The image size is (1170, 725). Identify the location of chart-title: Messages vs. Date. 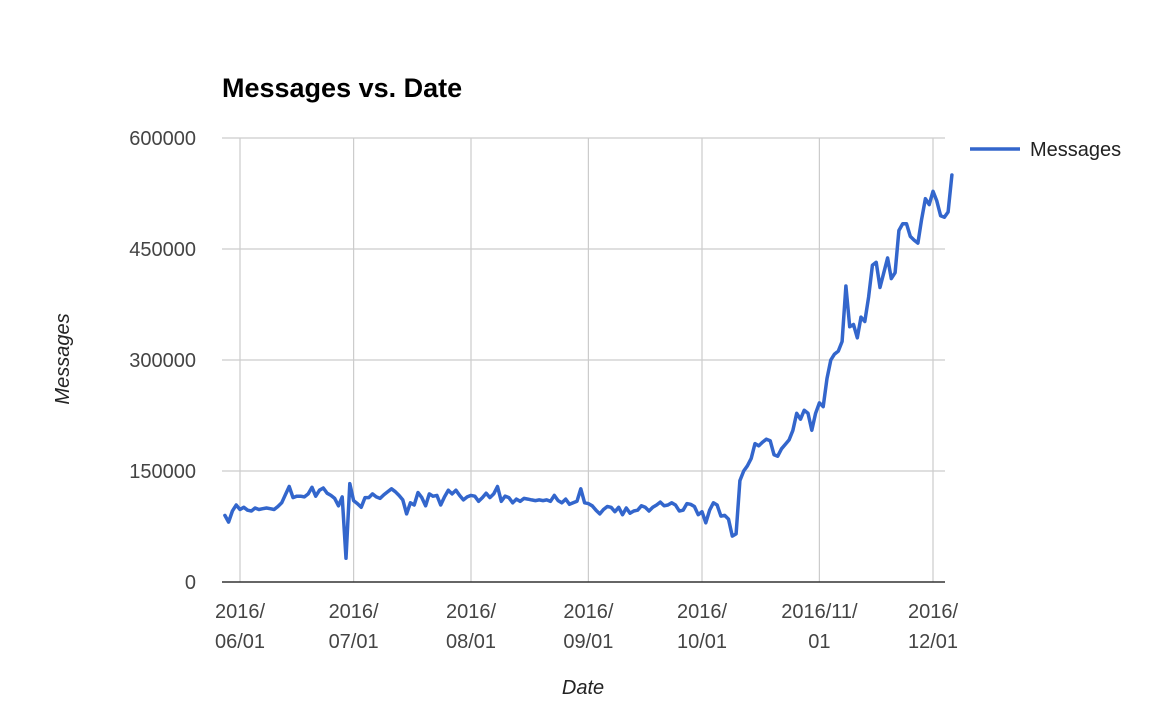
(342, 88).